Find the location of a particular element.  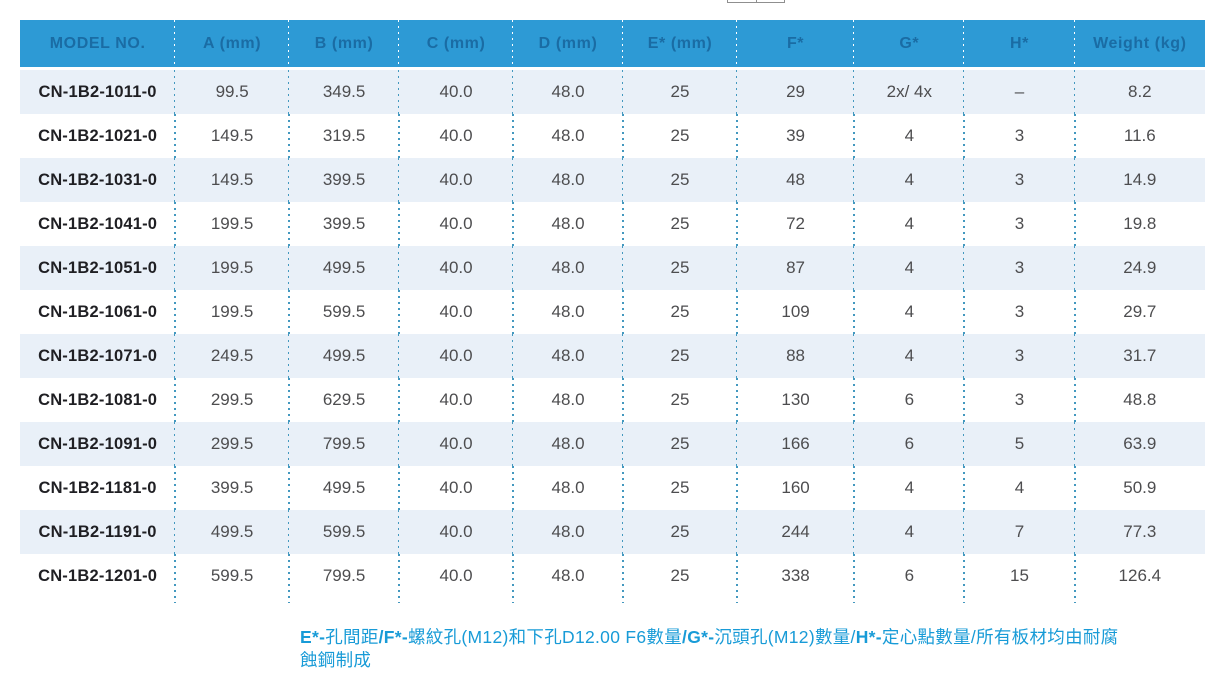

value-cell: 338 is located at coordinates (796, 578).